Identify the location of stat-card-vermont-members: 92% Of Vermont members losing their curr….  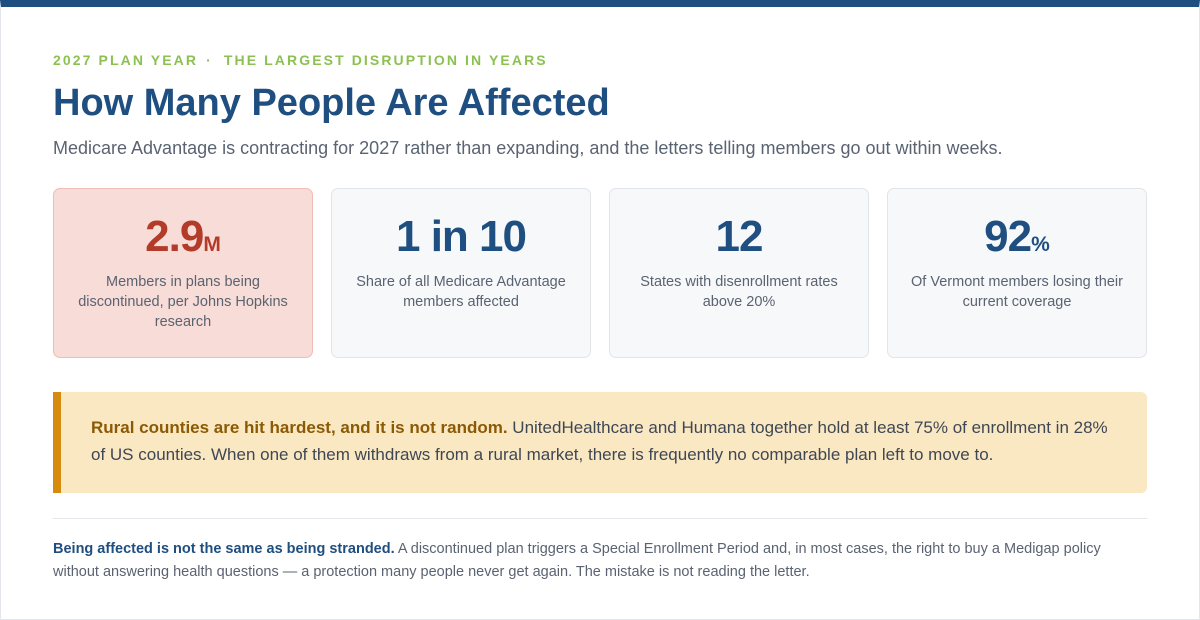
(1017, 273).